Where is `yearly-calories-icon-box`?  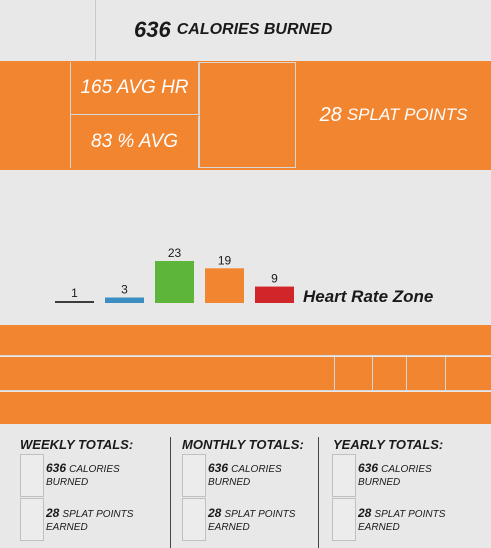
yearly-calories-icon-box is located at coordinates (344, 475).